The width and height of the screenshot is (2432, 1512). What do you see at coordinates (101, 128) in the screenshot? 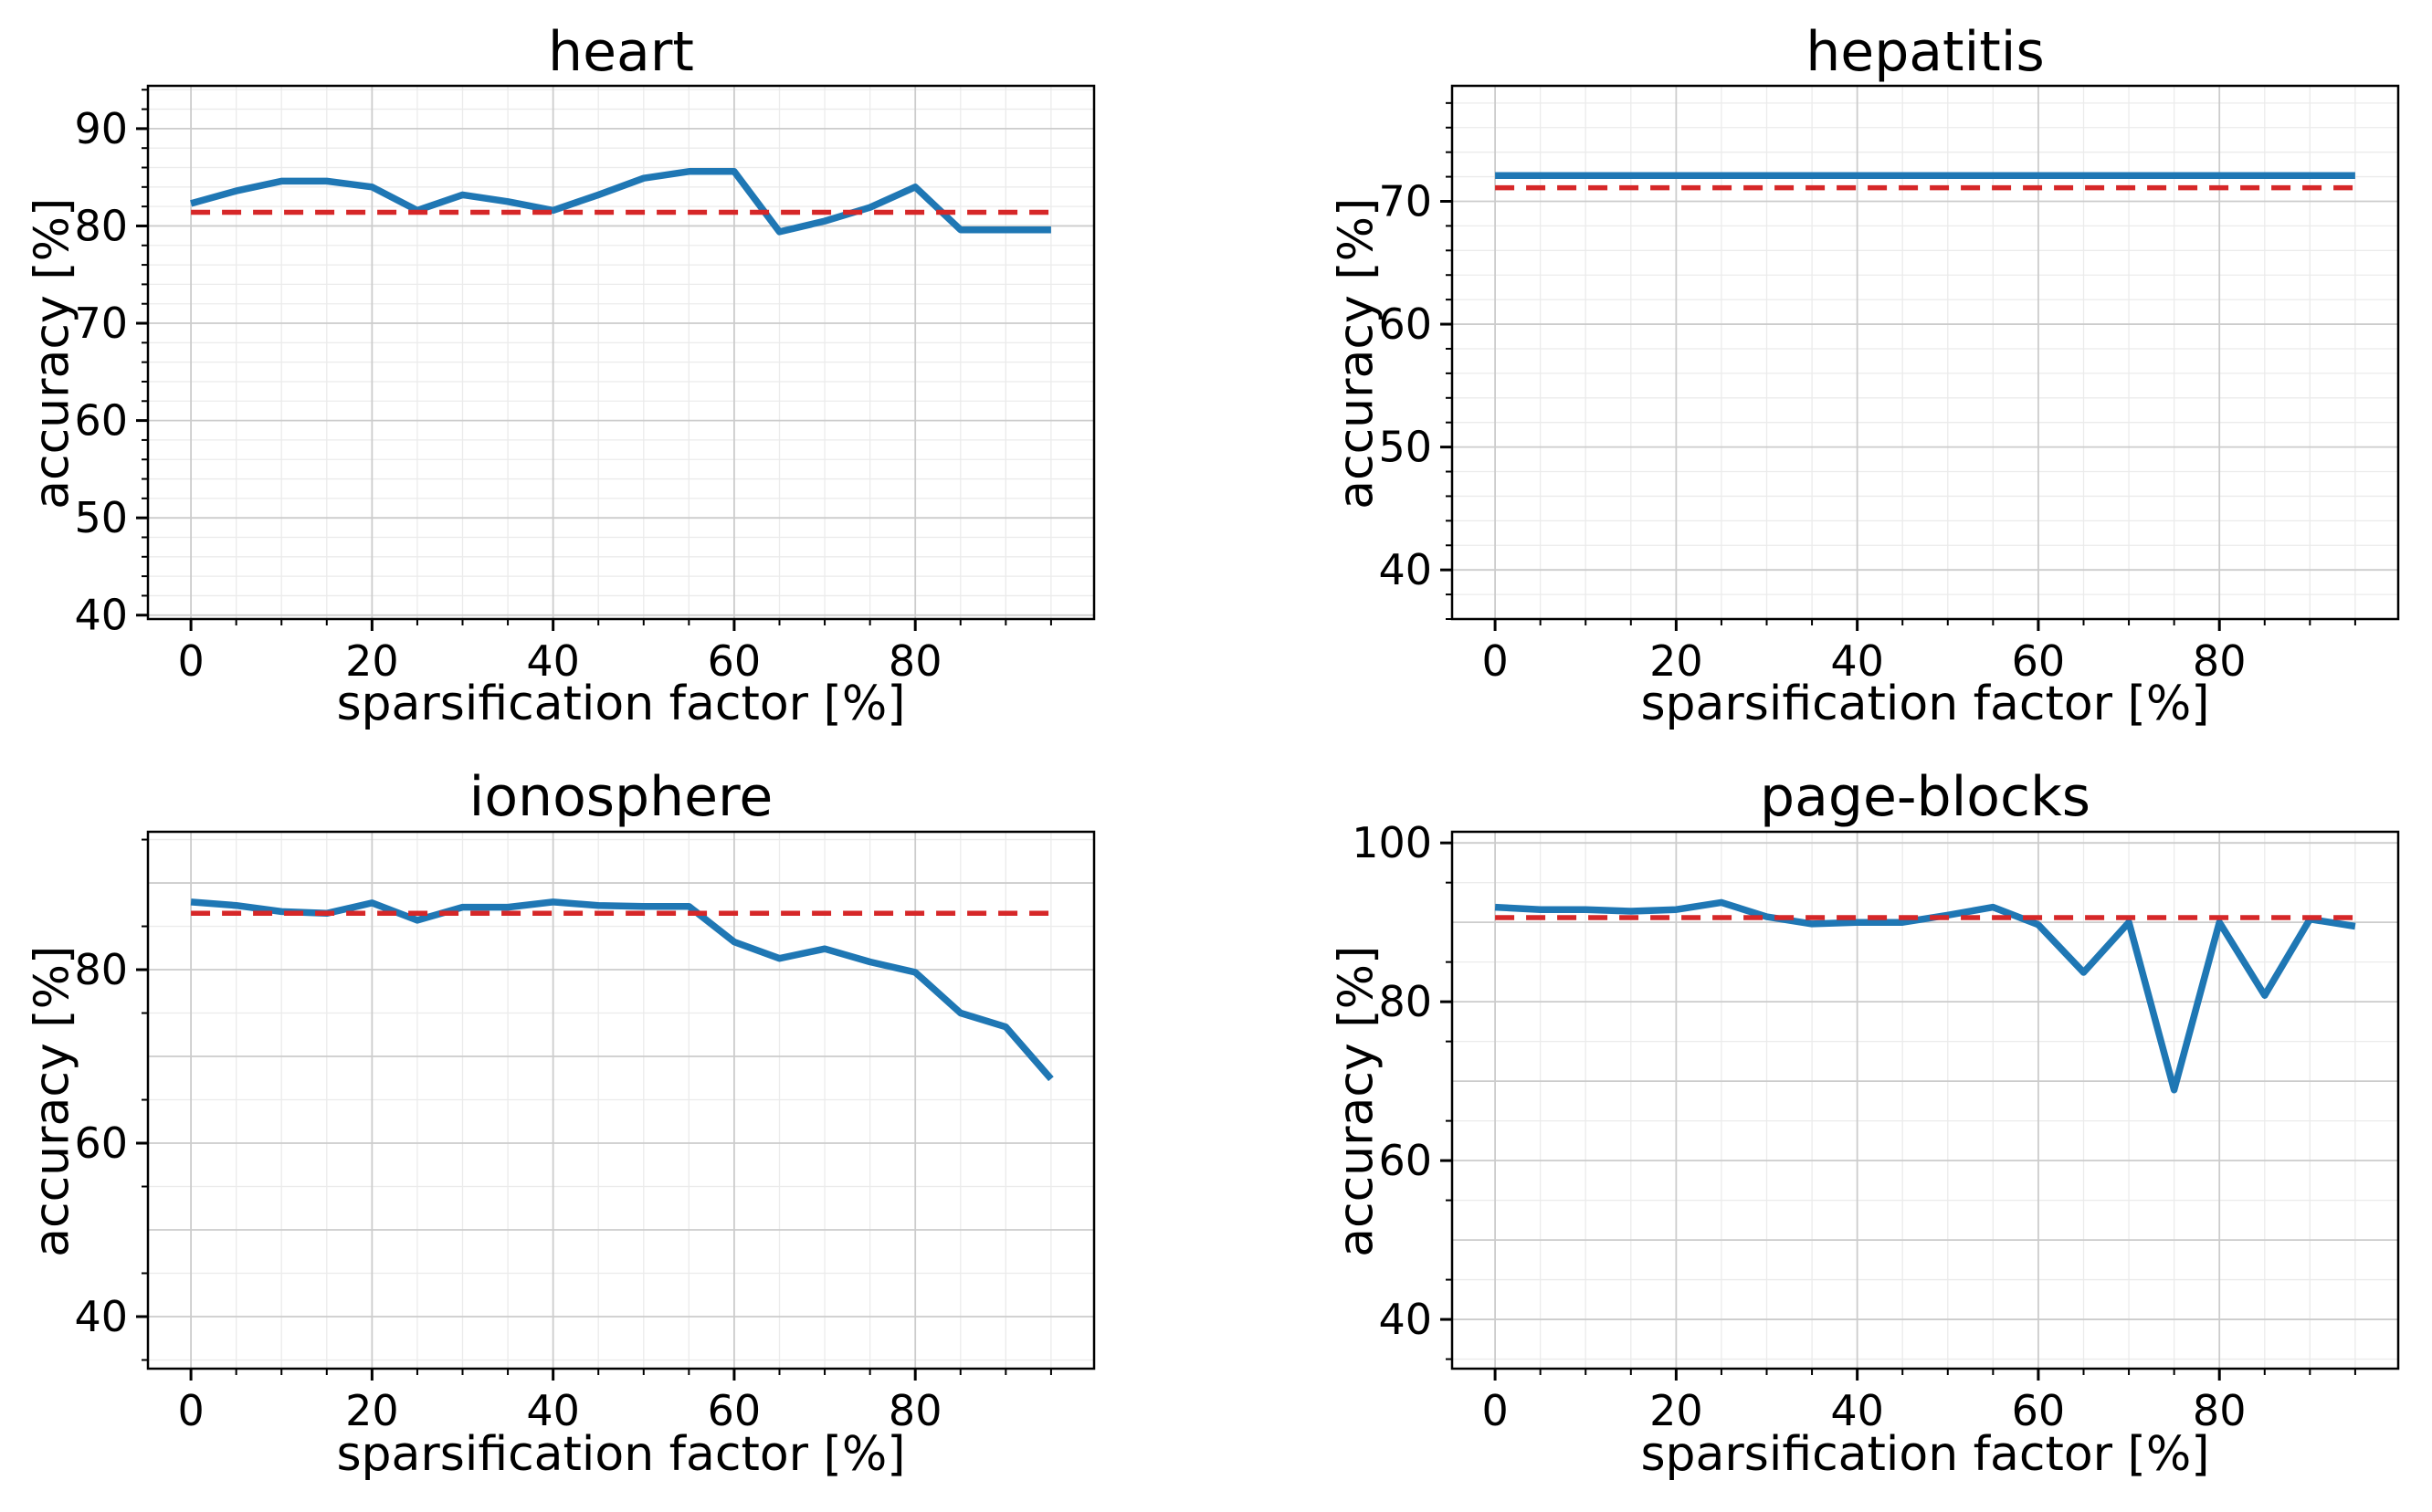
I see `svg-text: 90` at bounding box center [101, 128].